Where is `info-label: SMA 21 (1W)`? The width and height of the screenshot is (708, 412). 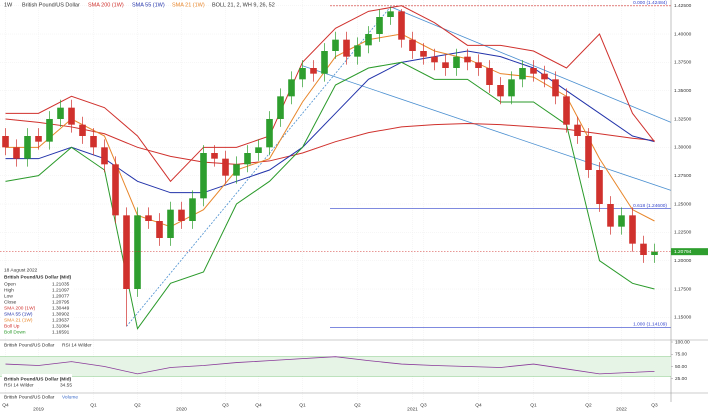 info-label: SMA 21 (1W) is located at coordinates (18, 320).